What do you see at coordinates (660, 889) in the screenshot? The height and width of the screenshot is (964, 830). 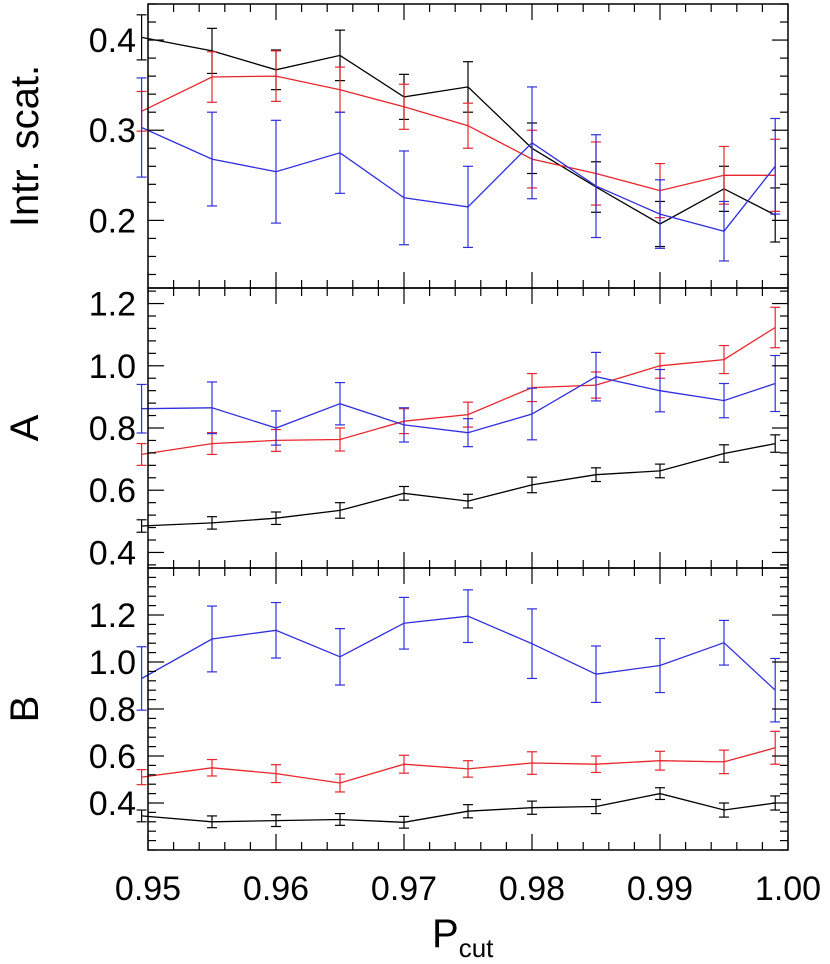 I see `x-tick-label: 0.99` at bounding box center [660, 889].